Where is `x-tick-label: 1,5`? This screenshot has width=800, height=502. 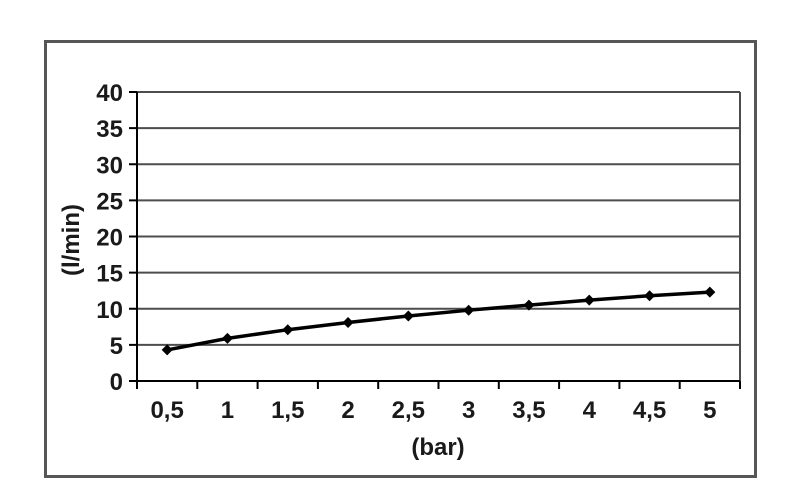
x-tick-label: 1,5 is located at coordinates (287, 410).